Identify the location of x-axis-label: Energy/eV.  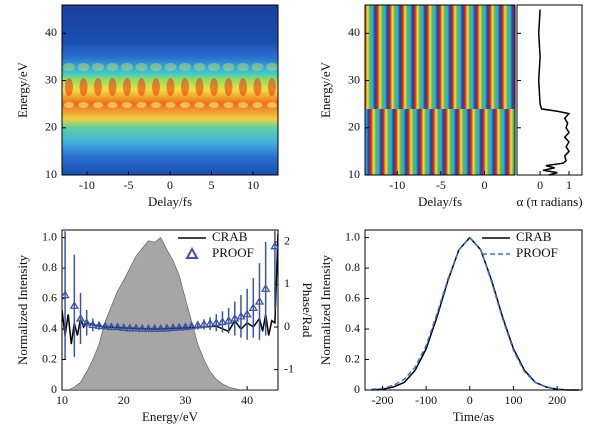
(170, 416).